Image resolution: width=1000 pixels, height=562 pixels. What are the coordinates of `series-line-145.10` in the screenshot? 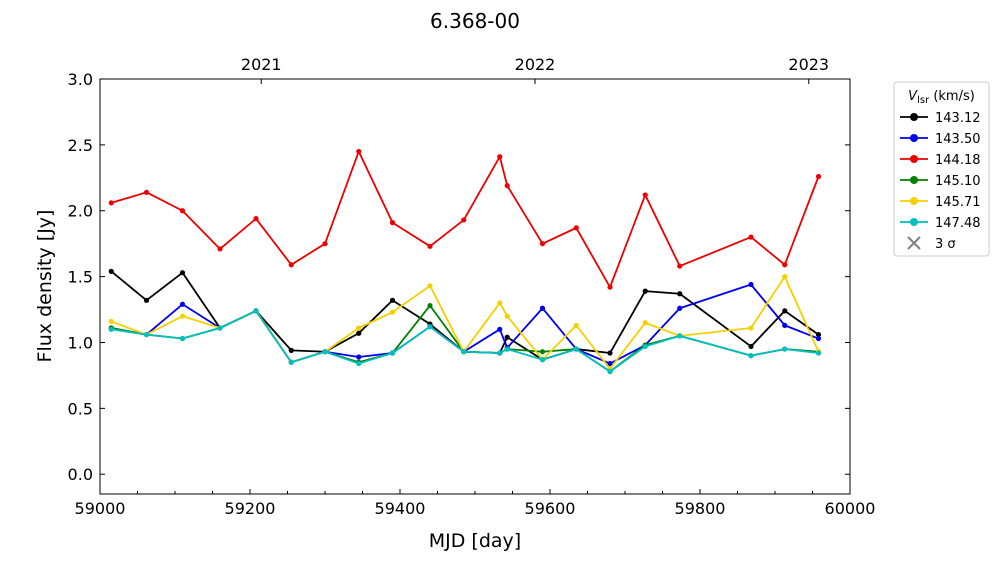 It's located at (465, 338).